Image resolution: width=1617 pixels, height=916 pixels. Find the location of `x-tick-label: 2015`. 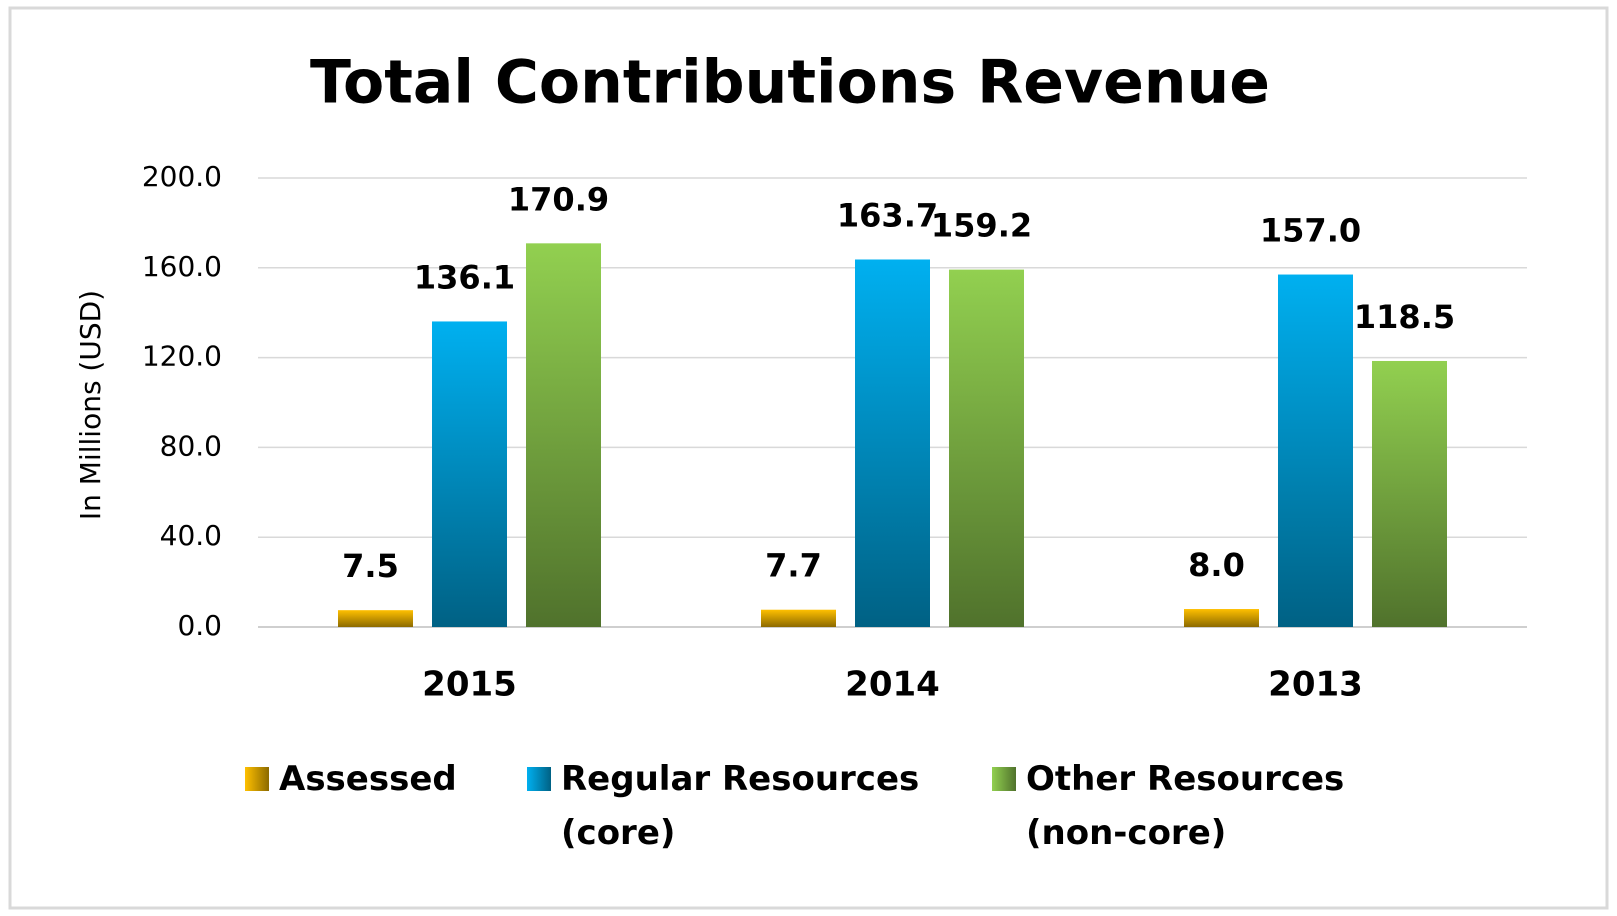

x-tick-label: 2015 is located at coordinates (469, 685).